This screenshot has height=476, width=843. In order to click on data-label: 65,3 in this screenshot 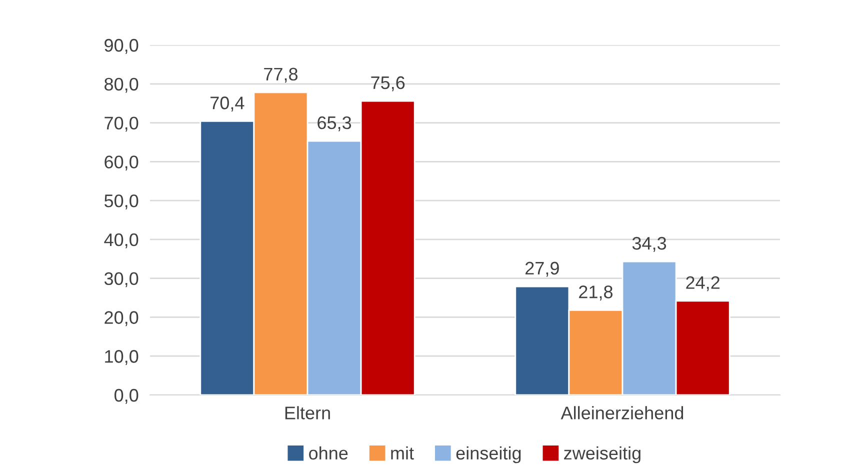, I will do `click(335, 124)`.